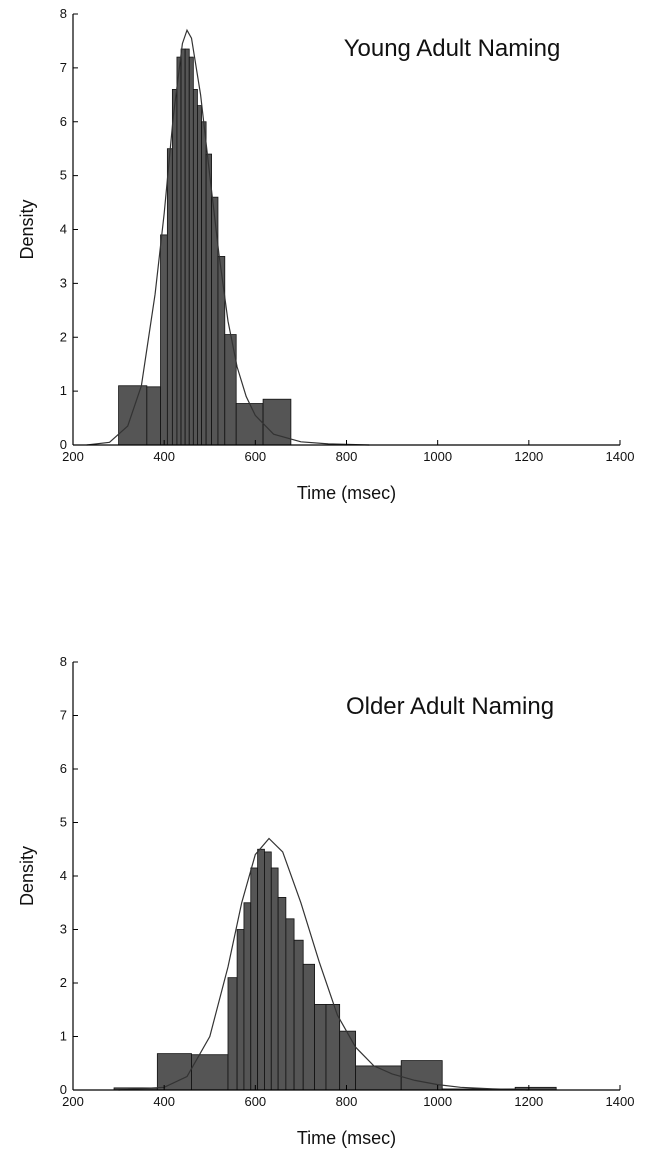 The image size is (650, 1156). Describe the element at coordinates (323, 964) in the screenshot. I see `density-curve` at that location.